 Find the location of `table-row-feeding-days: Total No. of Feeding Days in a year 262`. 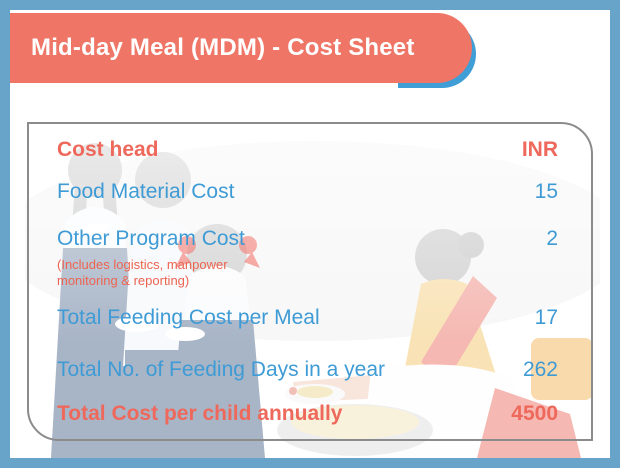

table-row-feeding-days: Total No. of Feeding Days in a year 262 is located at coordinates (307, 369).